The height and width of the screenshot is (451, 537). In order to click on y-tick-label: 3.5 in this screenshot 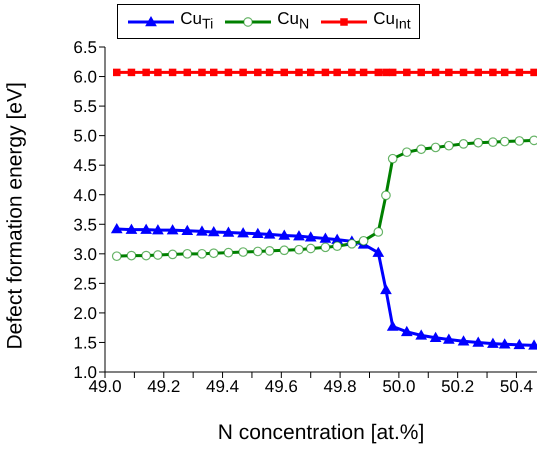, I will do `click(85, 224)`.